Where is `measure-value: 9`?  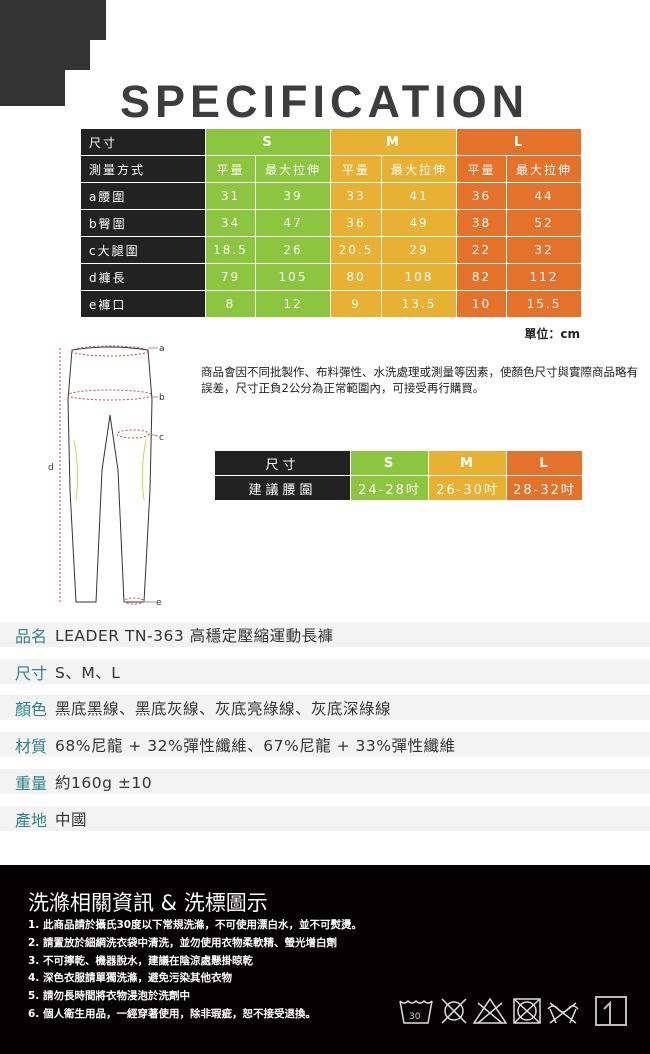
measure-value: 9 is located at coordinates (356, 304).